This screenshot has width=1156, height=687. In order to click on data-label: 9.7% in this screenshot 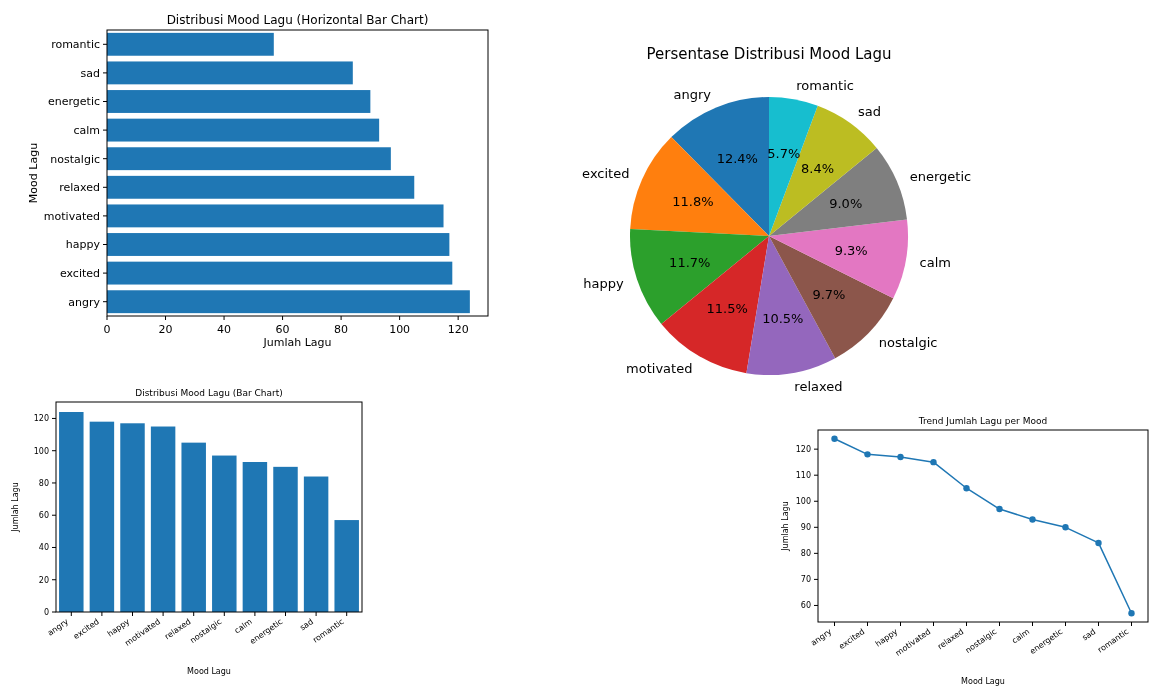, I will do `click(829, 294)`.